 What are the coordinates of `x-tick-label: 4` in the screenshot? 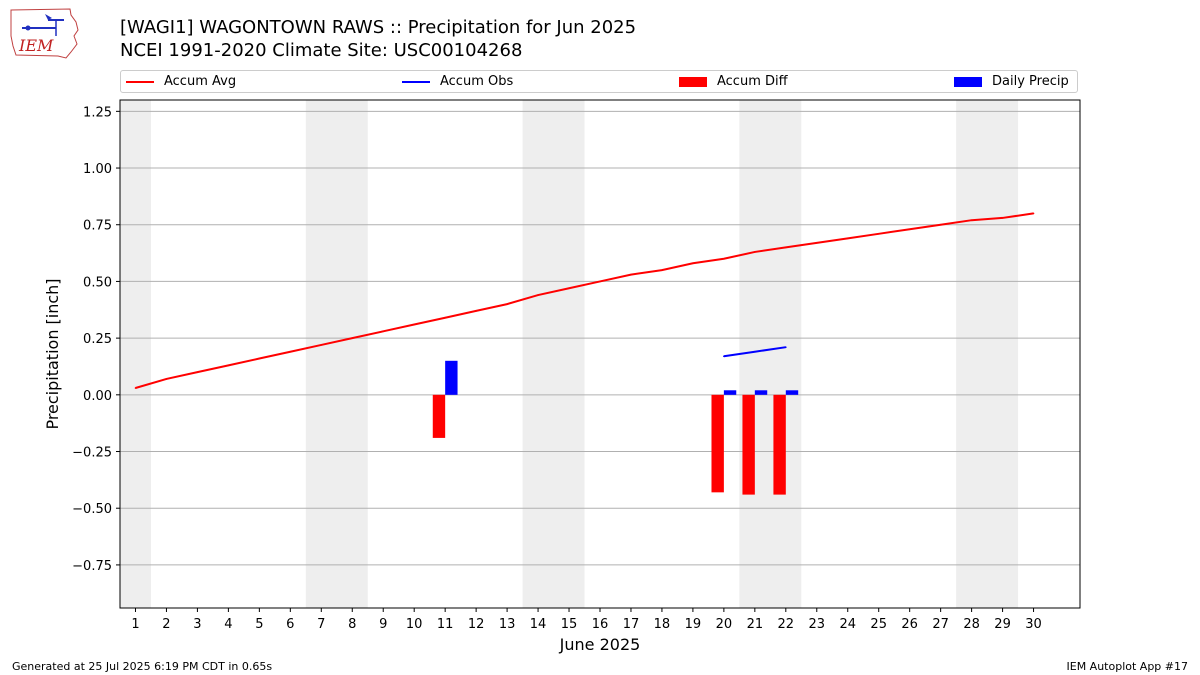 It's located at (228, 624).